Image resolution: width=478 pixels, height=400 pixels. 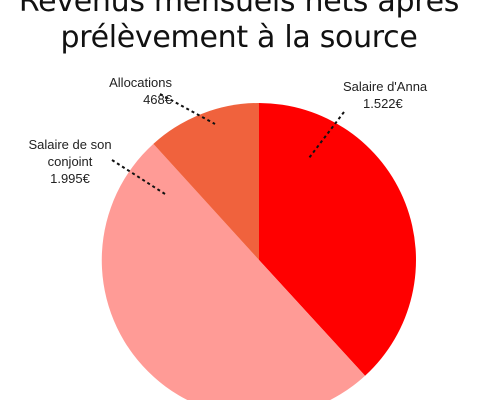 I want to click on slice-label-conjoint-value: 1.995€, so click(x=70, y=178).